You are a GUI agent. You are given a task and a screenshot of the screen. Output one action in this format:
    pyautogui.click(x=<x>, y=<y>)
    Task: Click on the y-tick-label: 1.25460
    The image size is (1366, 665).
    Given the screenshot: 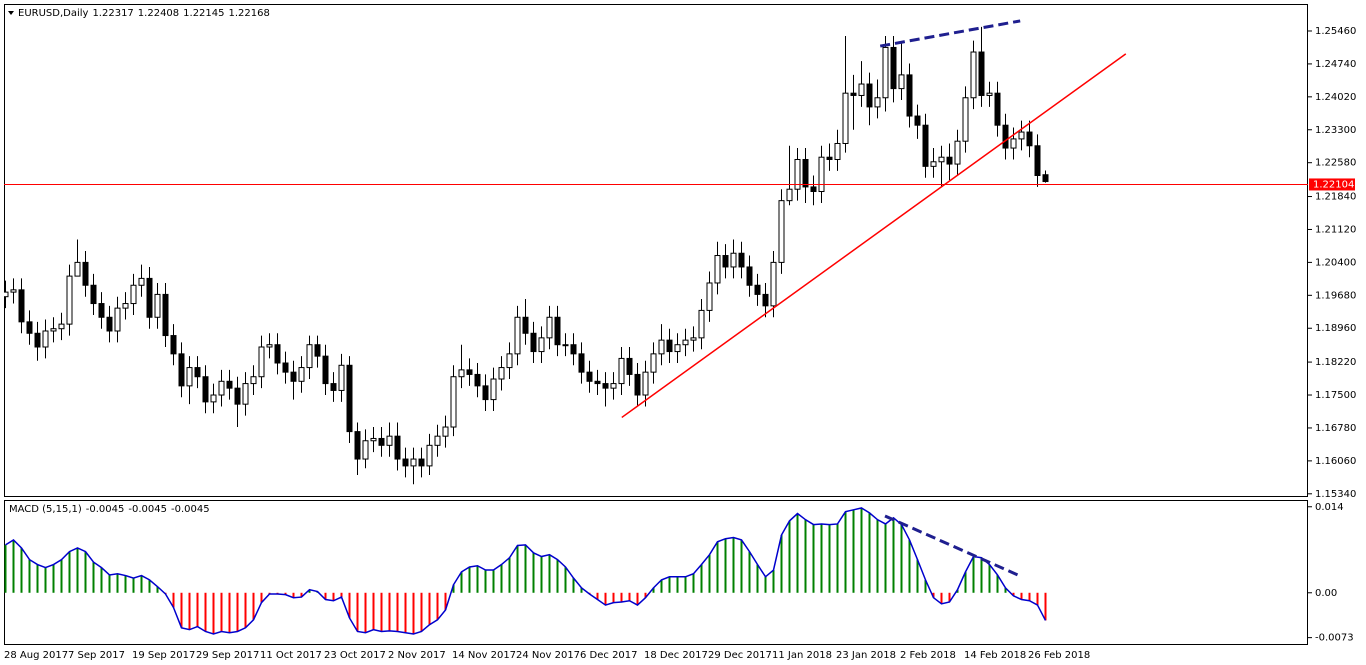 What is the action you would take?
    pyautogui.click(x=1335, y=31)
    